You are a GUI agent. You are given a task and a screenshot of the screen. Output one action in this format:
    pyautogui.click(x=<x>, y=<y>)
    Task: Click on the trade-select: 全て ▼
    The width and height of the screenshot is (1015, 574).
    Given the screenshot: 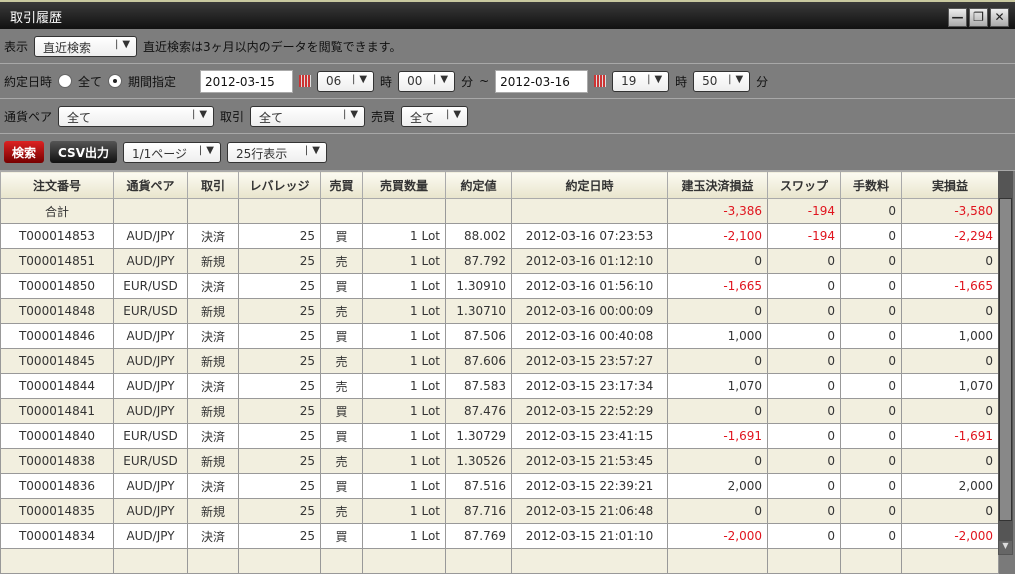 What is the action you would take?
    pyautogui.click(x=308, y=116)
    